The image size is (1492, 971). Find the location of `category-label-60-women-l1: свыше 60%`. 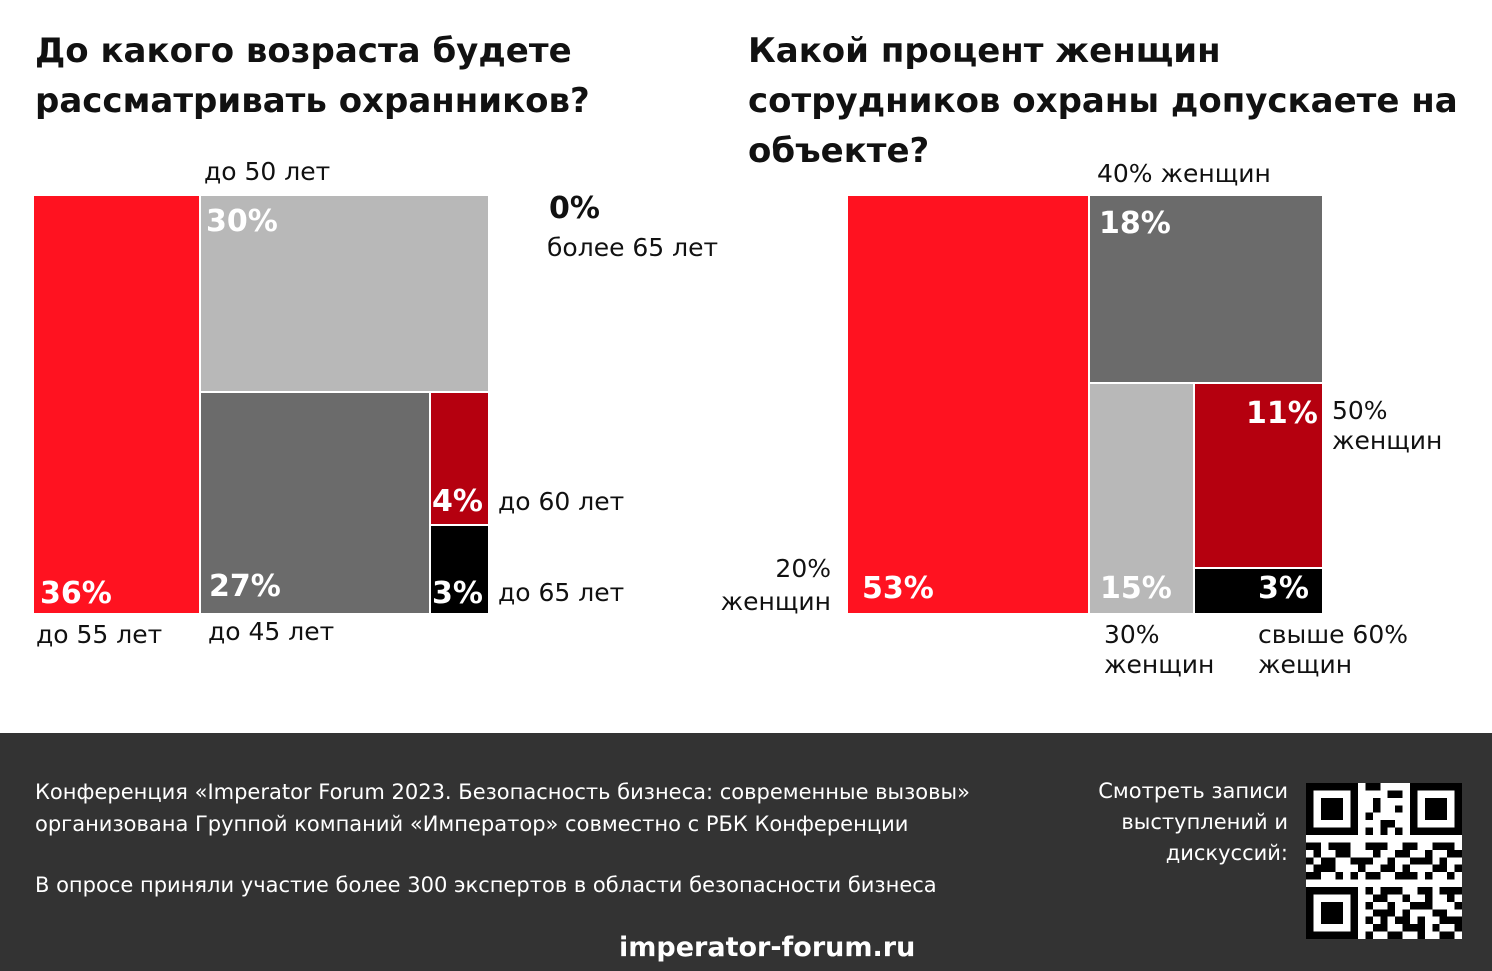

category-label-60-women-l1: свыше 60% is located at coordinates (1333, 634).